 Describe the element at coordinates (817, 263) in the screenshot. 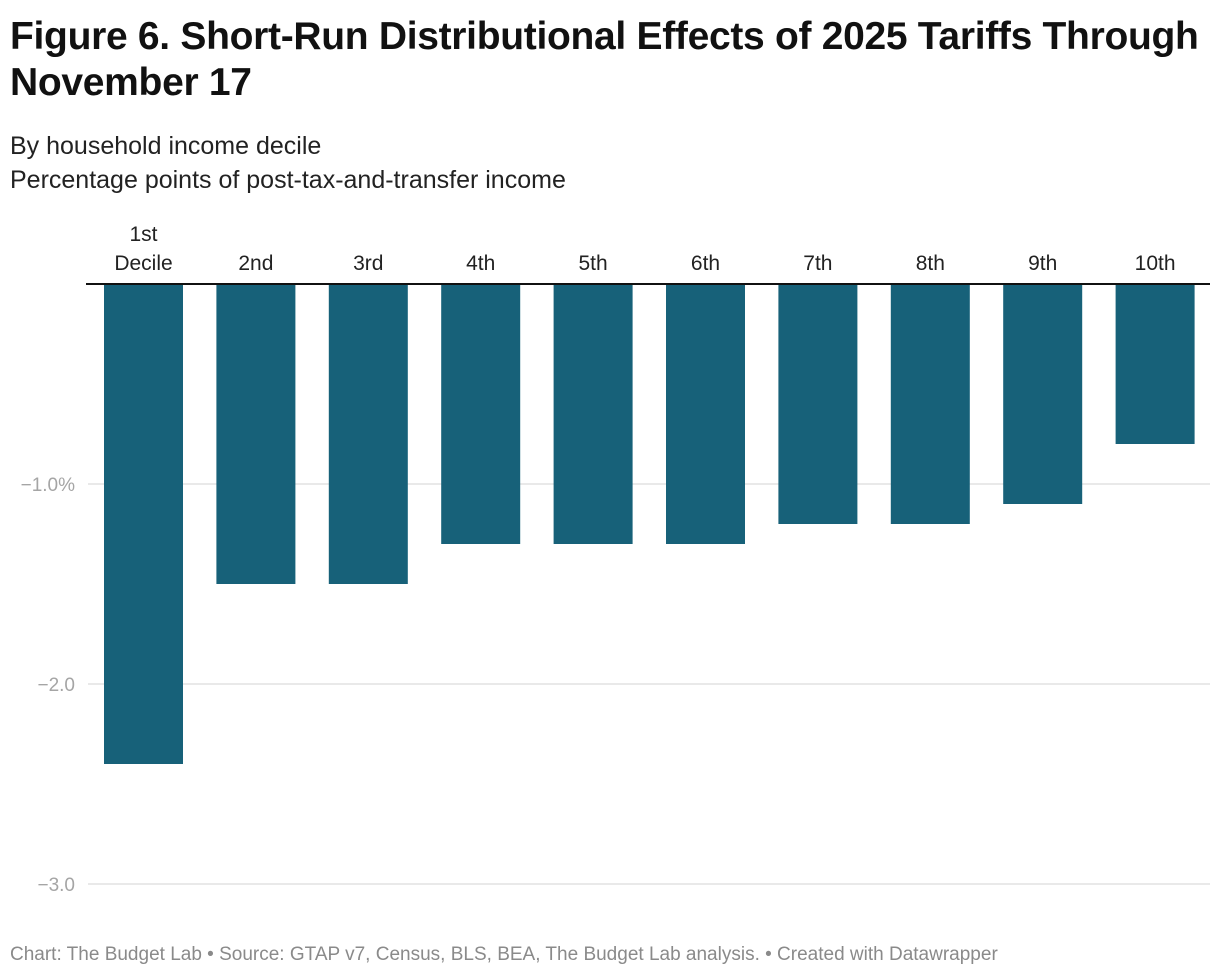

I see `x-category-label: 7th` at that location.